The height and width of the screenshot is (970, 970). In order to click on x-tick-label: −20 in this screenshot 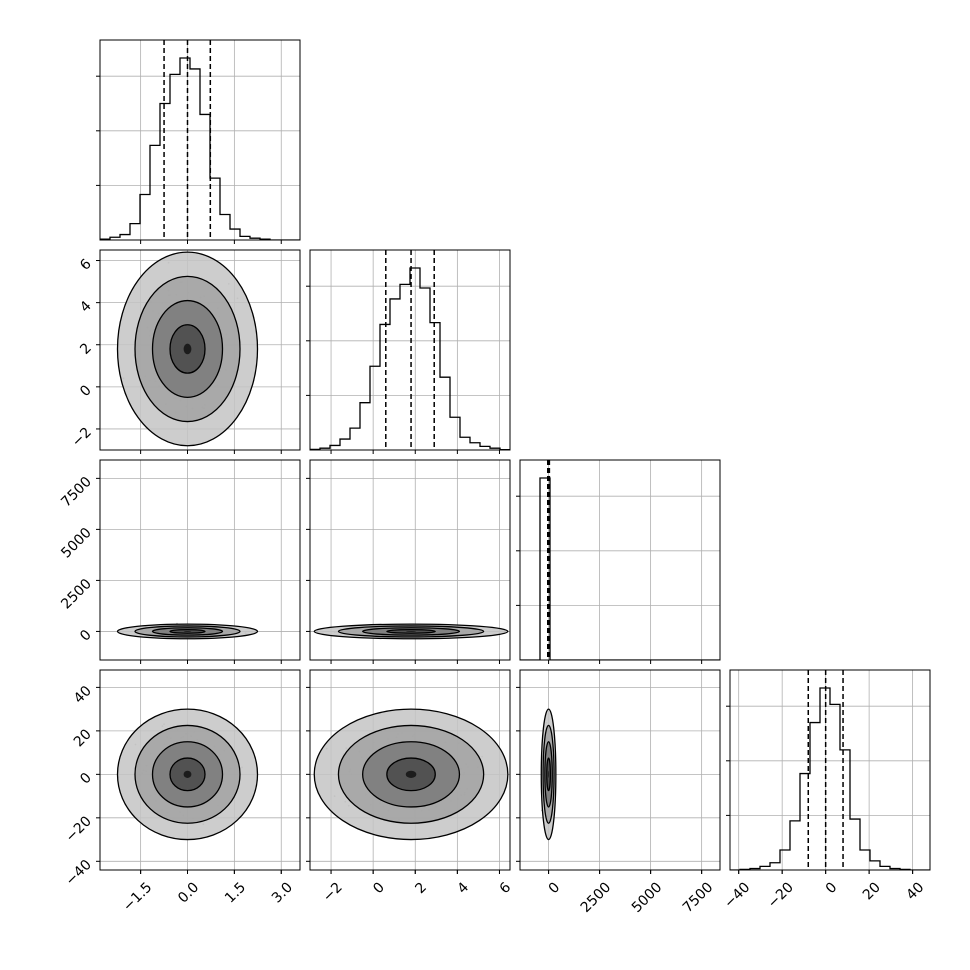, I will do `click(781, 895)`.